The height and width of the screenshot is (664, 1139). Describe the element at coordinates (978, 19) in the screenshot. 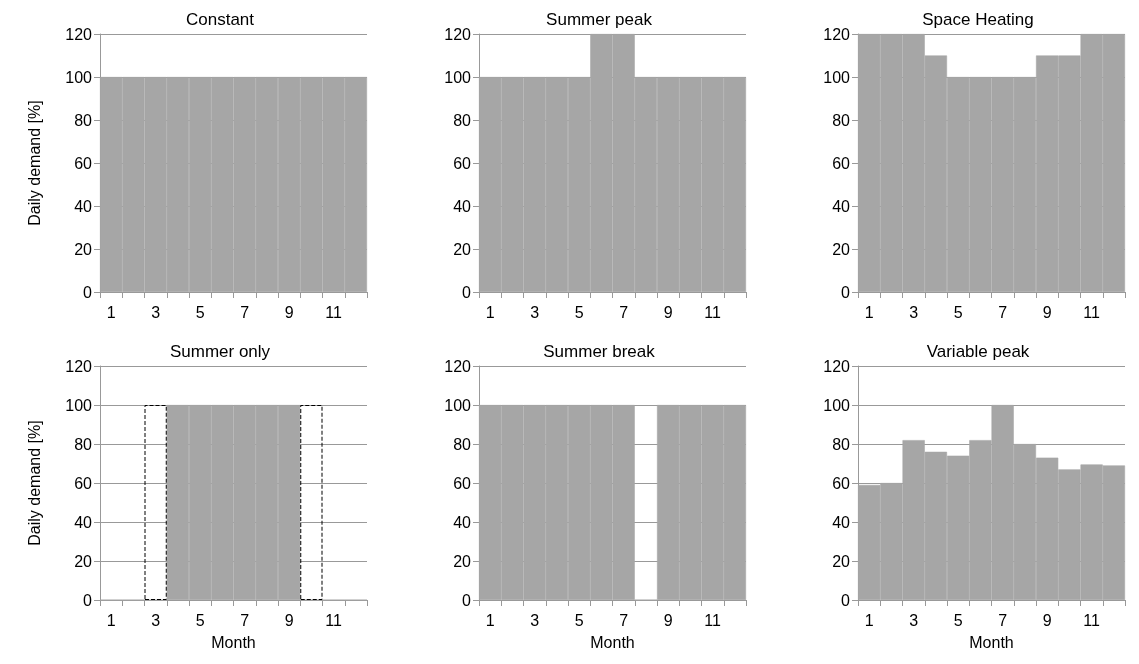

I see `chart-title: Space Heating` at that location.